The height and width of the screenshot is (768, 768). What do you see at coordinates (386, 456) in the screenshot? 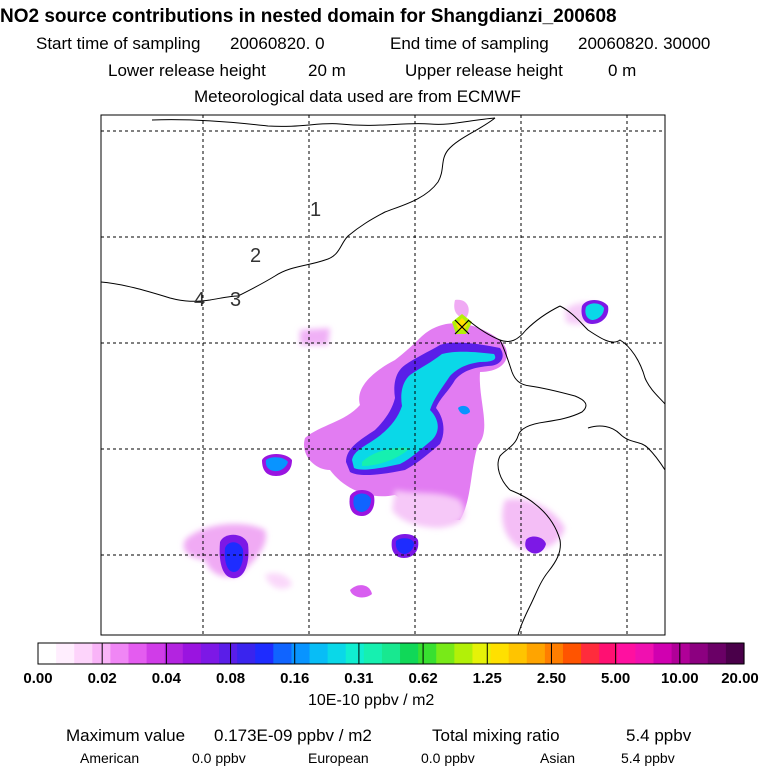
I see `hotspot-corridor-peak` at bounding box center [386, 456].